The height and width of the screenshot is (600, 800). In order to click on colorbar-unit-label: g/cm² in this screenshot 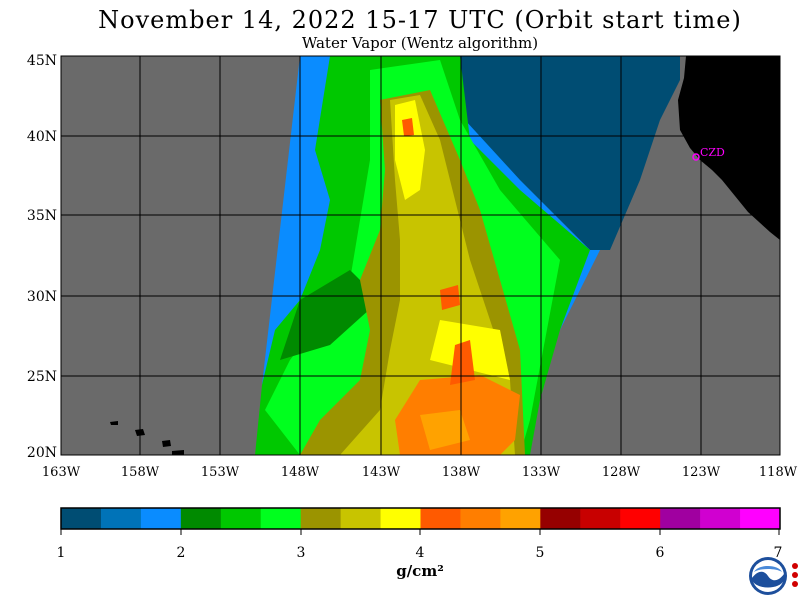, I will do `click(420, 571)`.